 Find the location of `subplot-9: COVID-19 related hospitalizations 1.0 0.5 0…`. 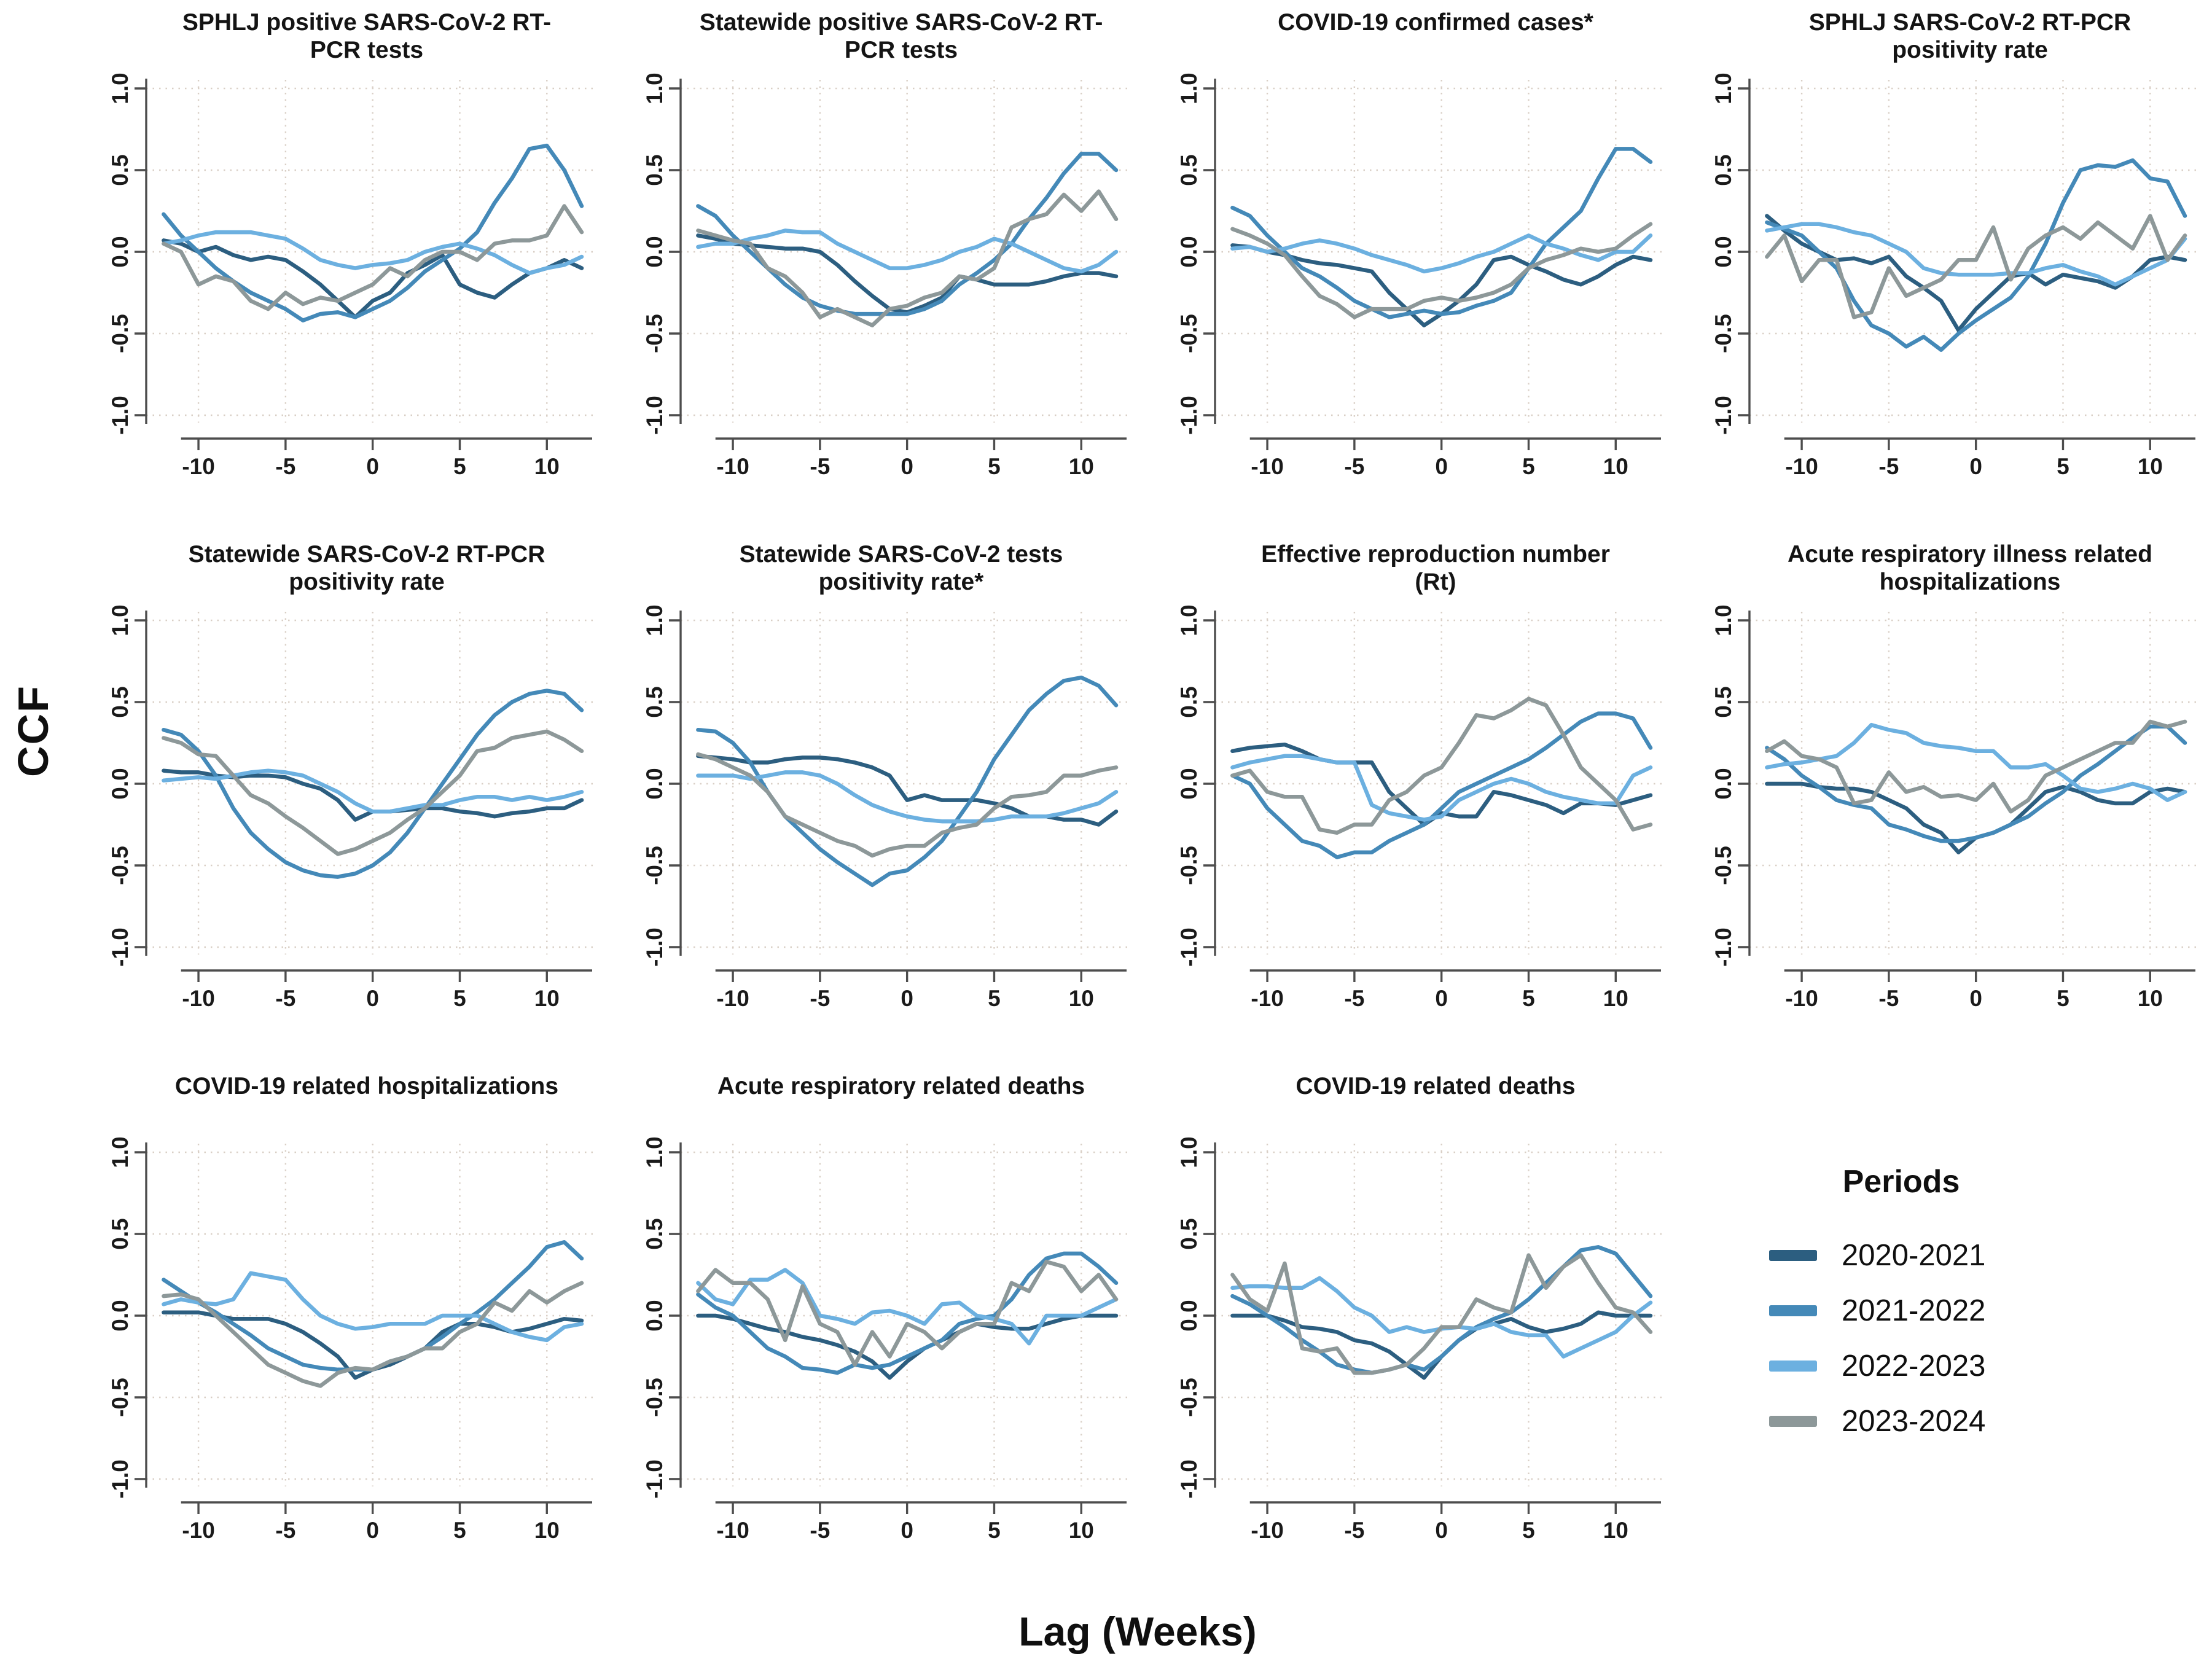

subplot-9: COVID-19 related hospitalizations 1.0 0.5 0… is located at coordinates (336, 1337).